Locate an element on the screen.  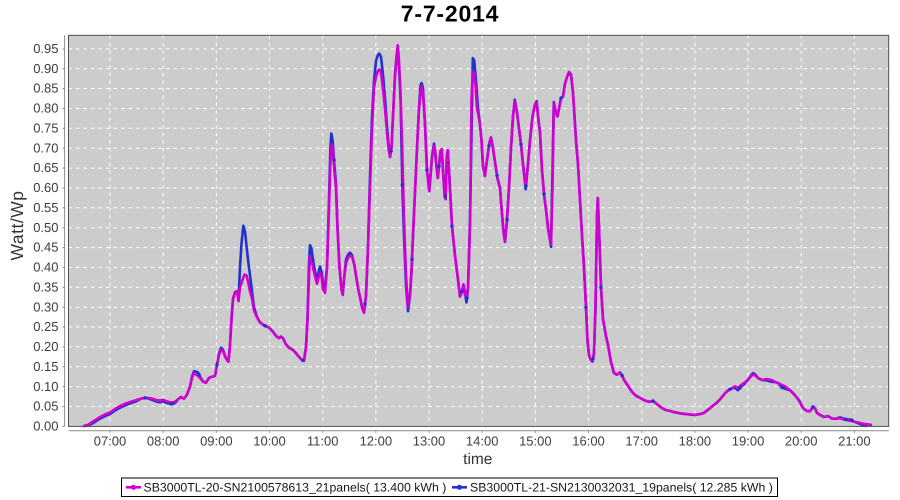
svg-text: 0.65 is located at coordinates (45, 167).